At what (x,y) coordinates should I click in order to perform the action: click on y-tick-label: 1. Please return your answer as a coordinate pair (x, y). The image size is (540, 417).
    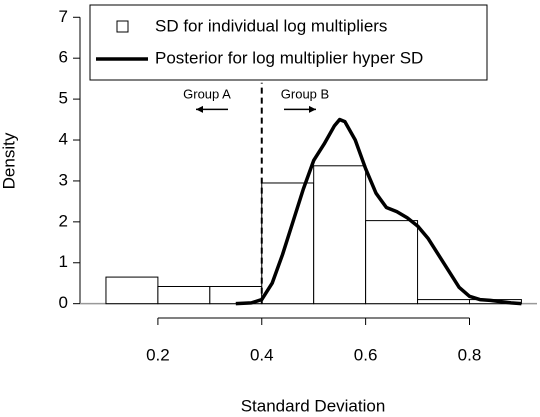
    Looking at the image, I should click on (63, 261).